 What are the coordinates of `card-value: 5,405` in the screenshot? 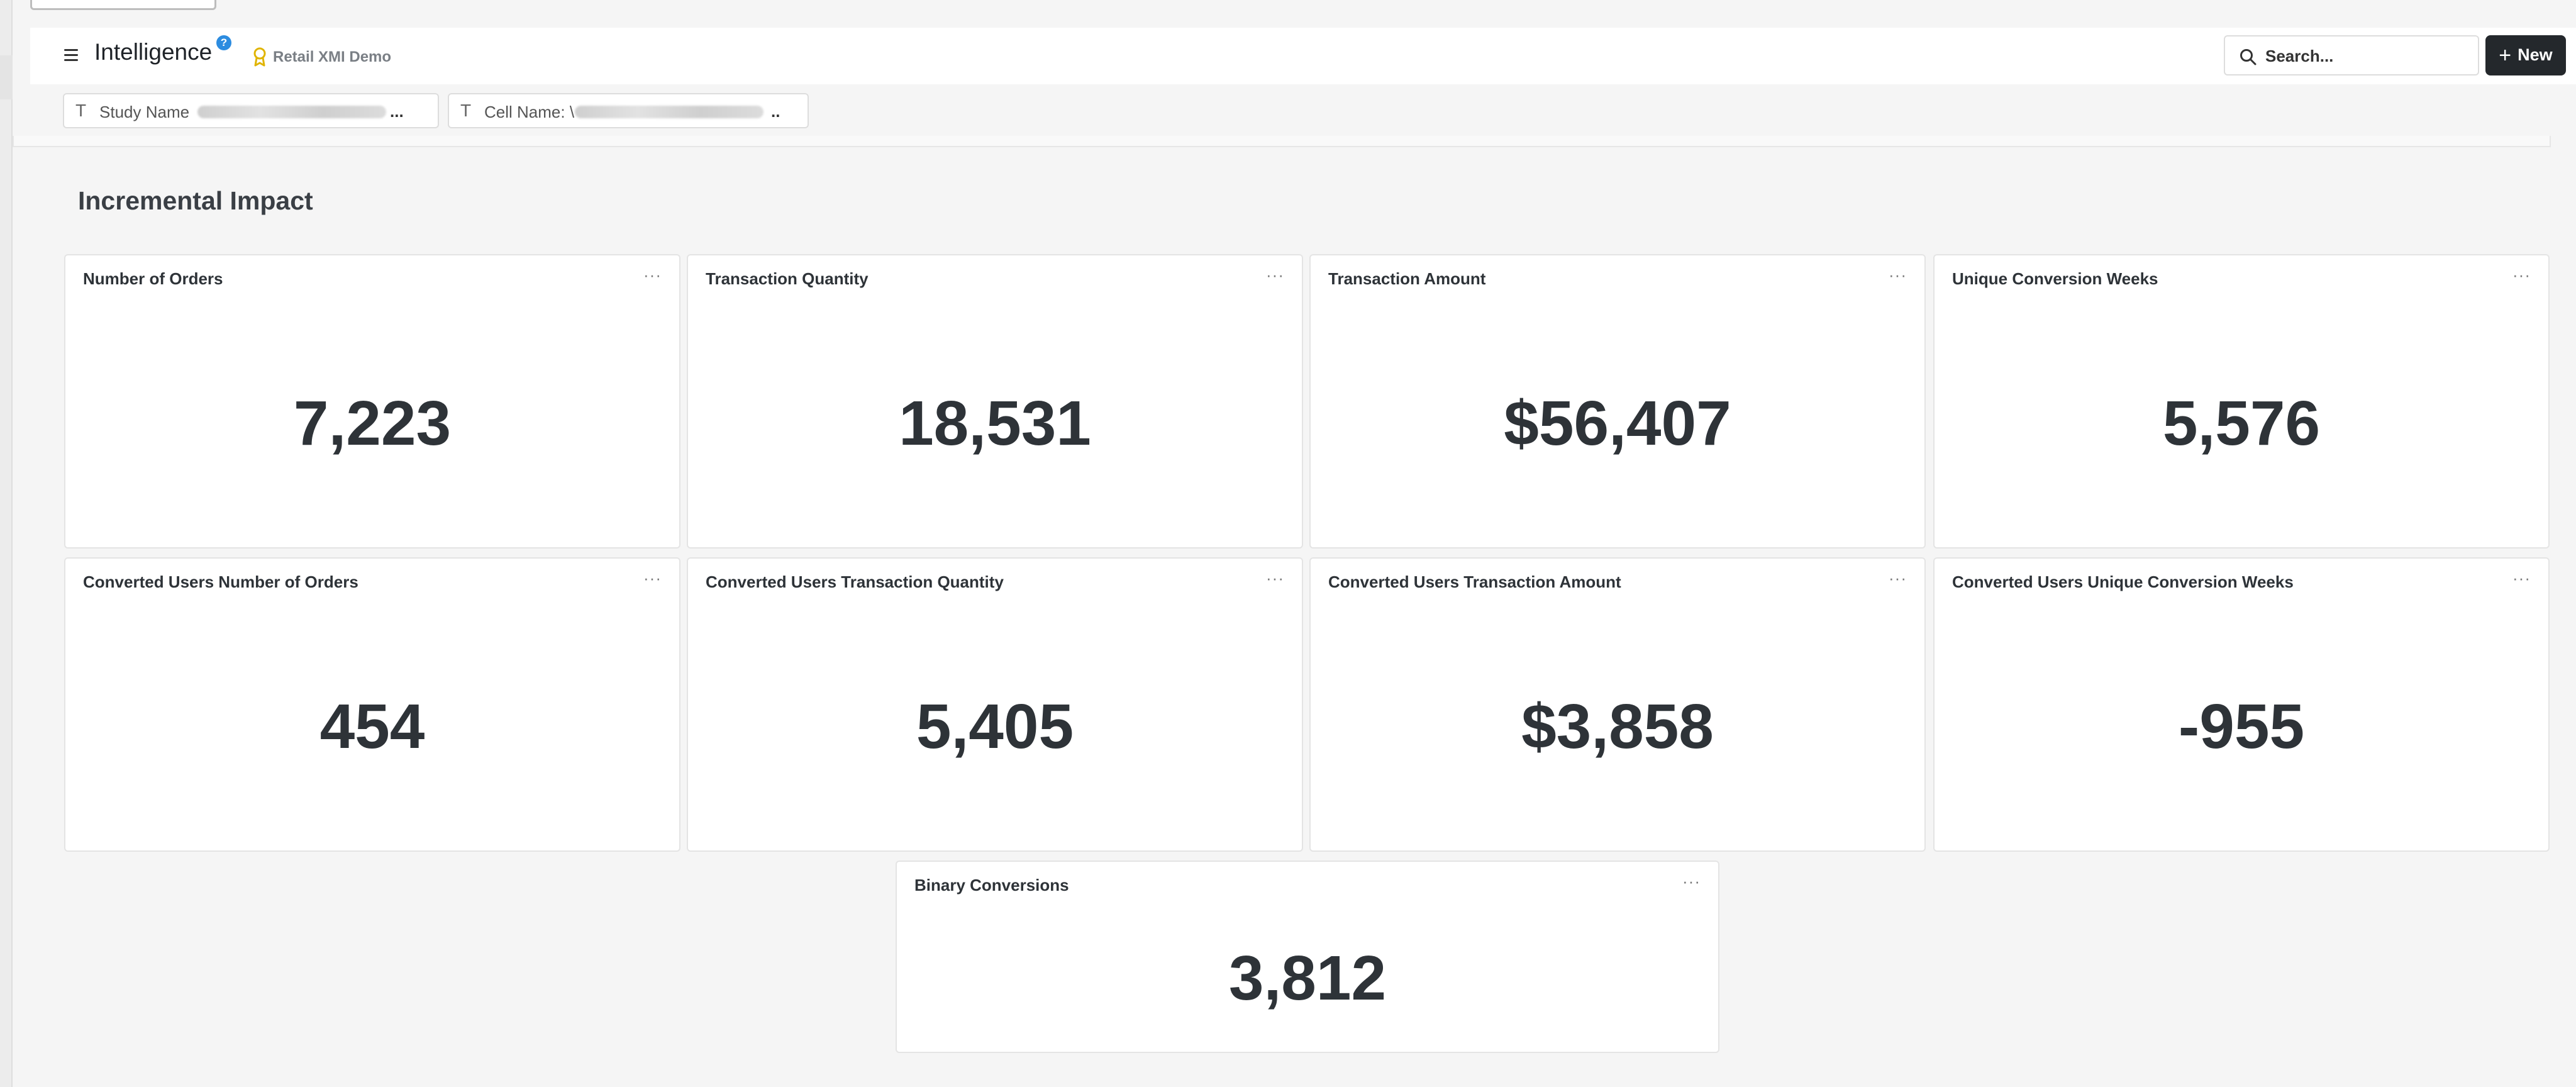 It's located at (995, 726).